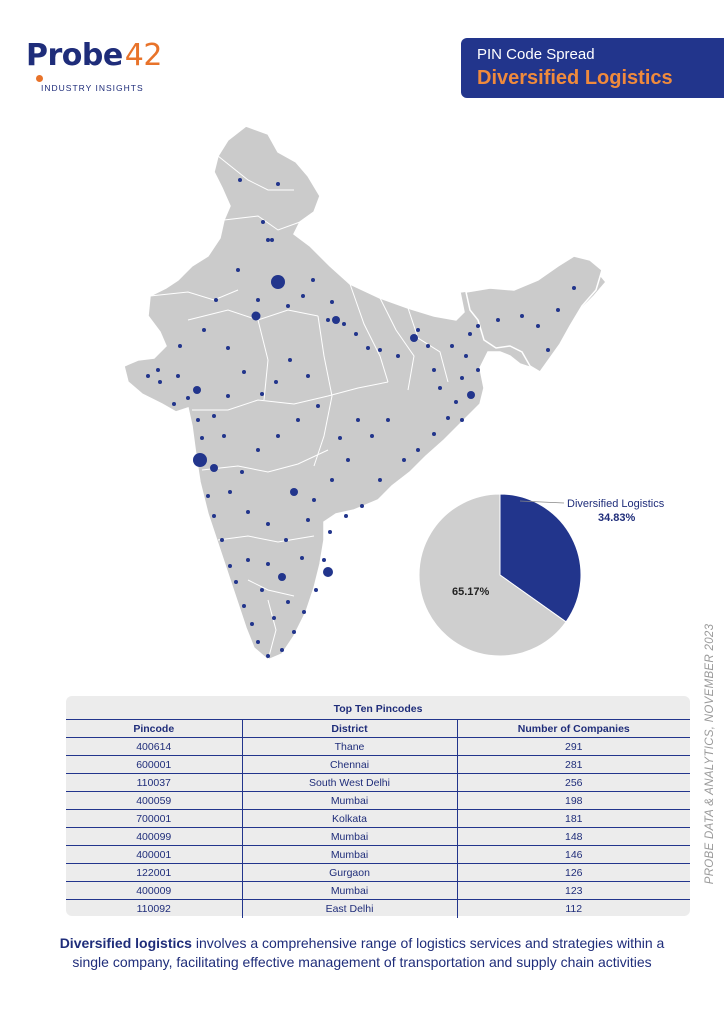 This screenshot has height=1024, width=724. I want to click on pincode-cell: 400009, so click(154, 890).